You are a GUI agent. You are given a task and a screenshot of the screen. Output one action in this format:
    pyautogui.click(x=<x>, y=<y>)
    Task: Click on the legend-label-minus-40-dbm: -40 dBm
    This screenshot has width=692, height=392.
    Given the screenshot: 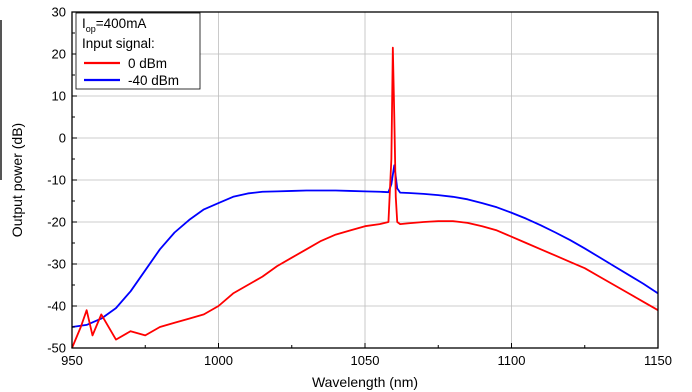 What is the action you would take?
    pyautogui.click(x=153, y=80)
    